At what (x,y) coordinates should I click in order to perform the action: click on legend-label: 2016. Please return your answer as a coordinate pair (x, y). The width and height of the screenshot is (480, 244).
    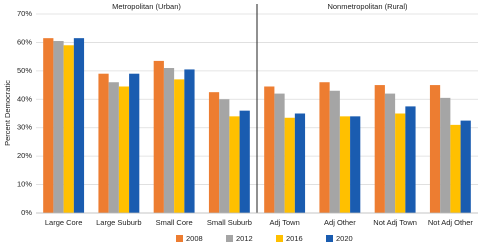
    Looking at the image, I should click on (294, 238).